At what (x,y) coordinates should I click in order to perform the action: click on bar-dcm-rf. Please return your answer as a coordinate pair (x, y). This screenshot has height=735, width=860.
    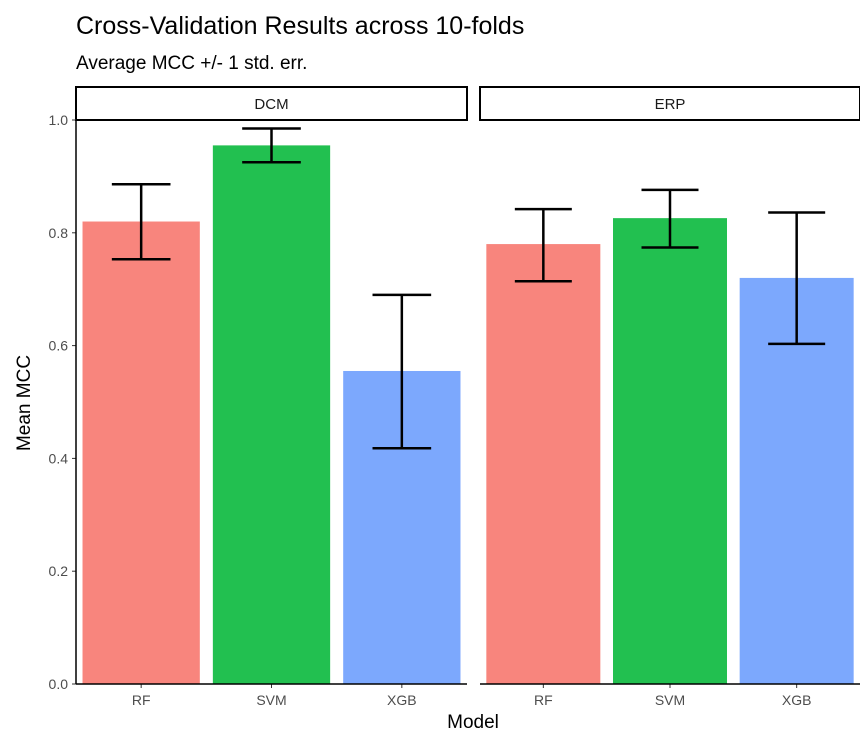
    Looking at the image, I should click on (141, 452).